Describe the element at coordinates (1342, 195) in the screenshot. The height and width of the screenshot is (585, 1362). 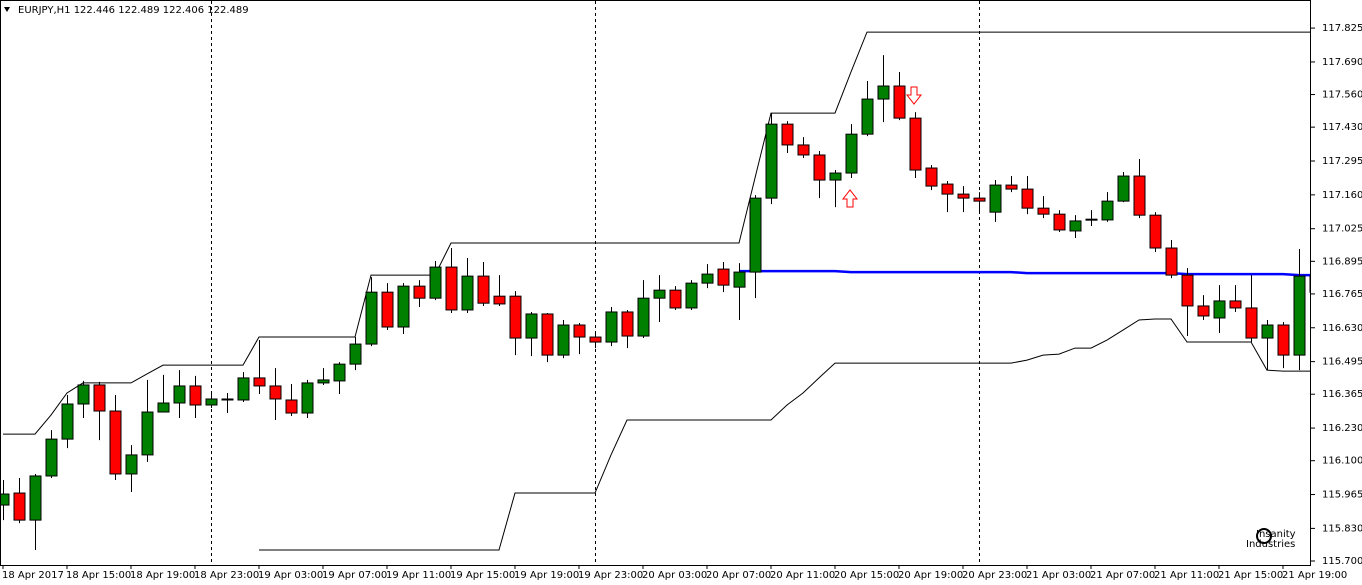
I see `y-tick-label: 117.160` at that location.